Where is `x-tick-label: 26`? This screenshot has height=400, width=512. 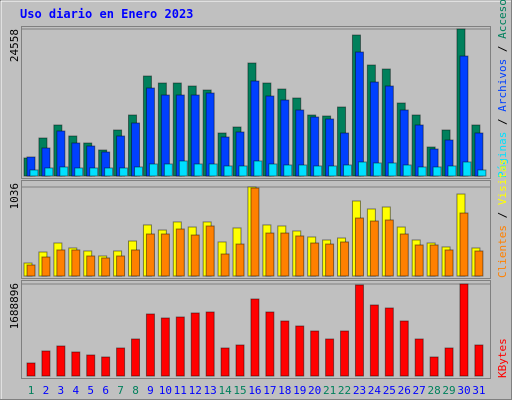 x-tick-label: 26 is located at coordinates (404, 390).